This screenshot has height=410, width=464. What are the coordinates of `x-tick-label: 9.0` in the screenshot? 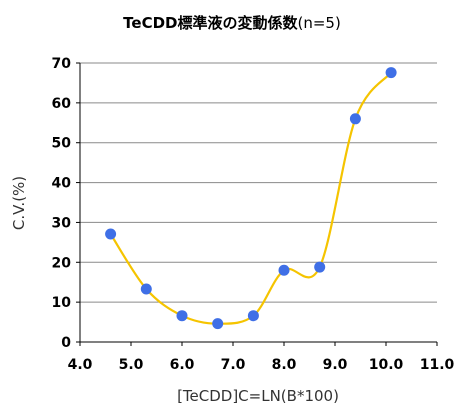 It's located at (335, 365).